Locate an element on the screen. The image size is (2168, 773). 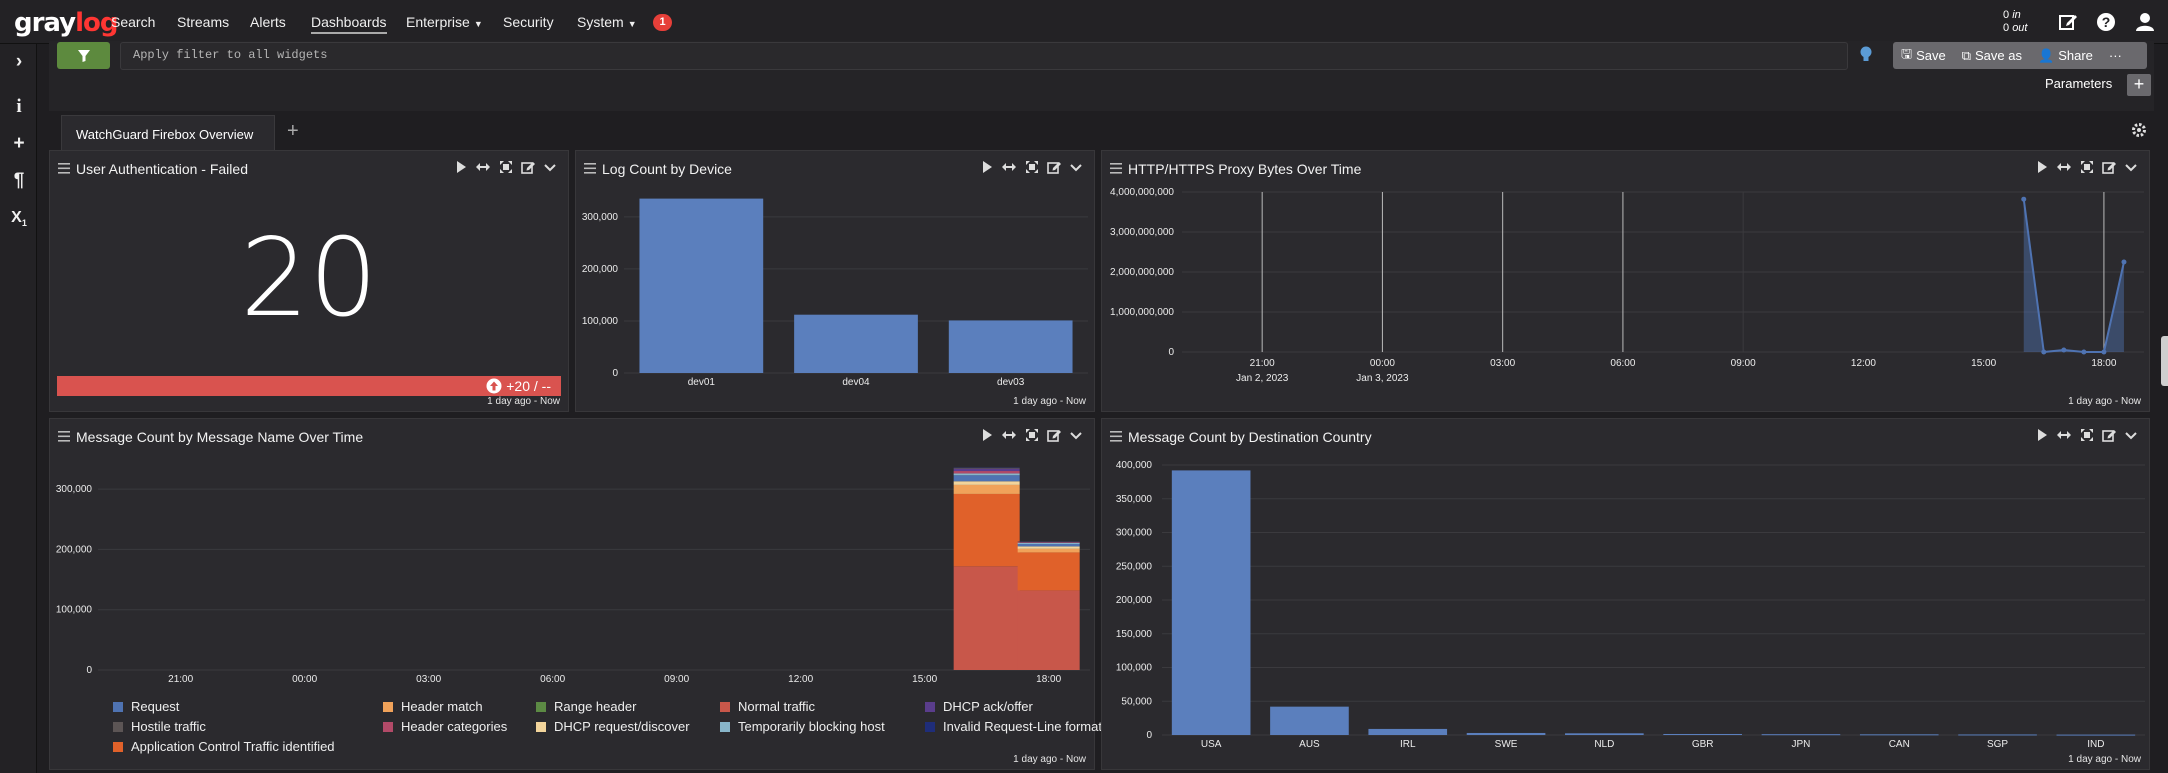
x-tick-label: 12:00 is located at coordinates (1863, 363).